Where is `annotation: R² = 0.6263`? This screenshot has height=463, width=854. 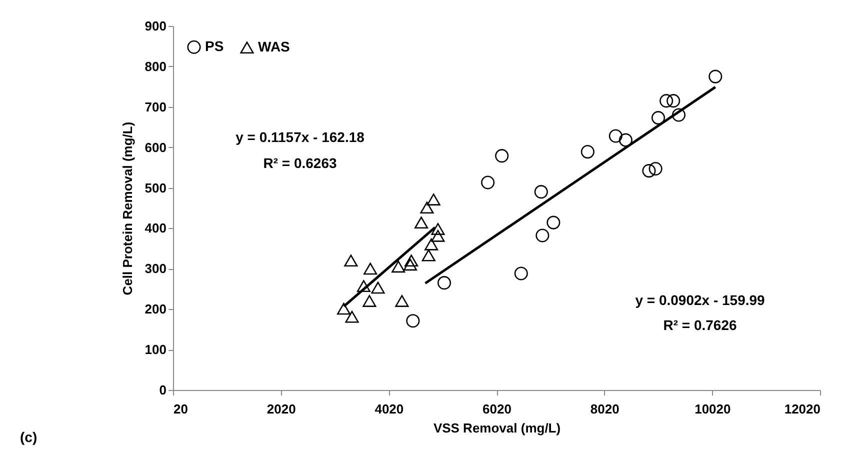
annotation: R² = 0.6263 is located at coordinates (300, 163).